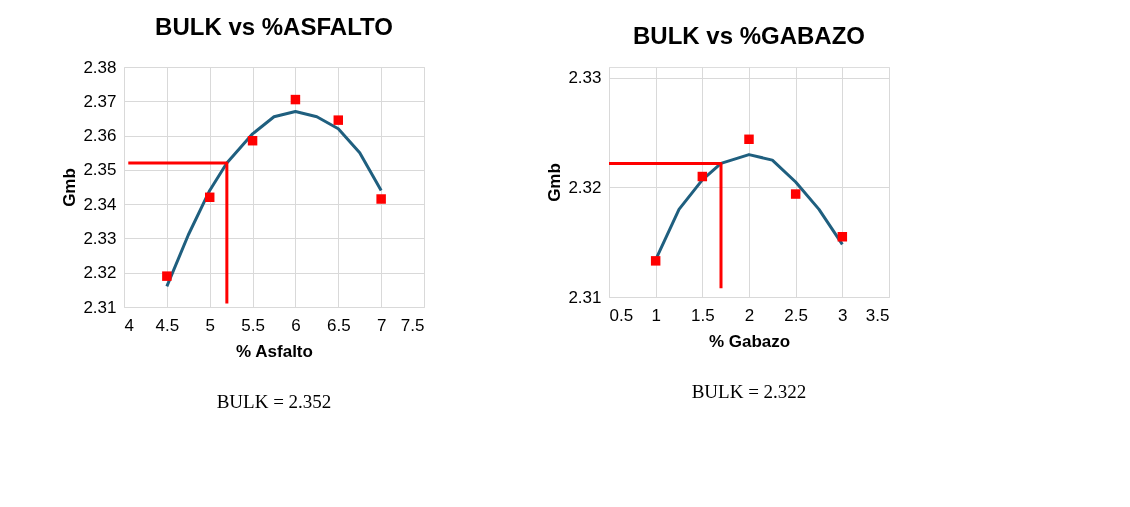 The width and height of the screenshot is (1130, 507). I want to click on x-tick-label: 3.5, so click(877, 315).